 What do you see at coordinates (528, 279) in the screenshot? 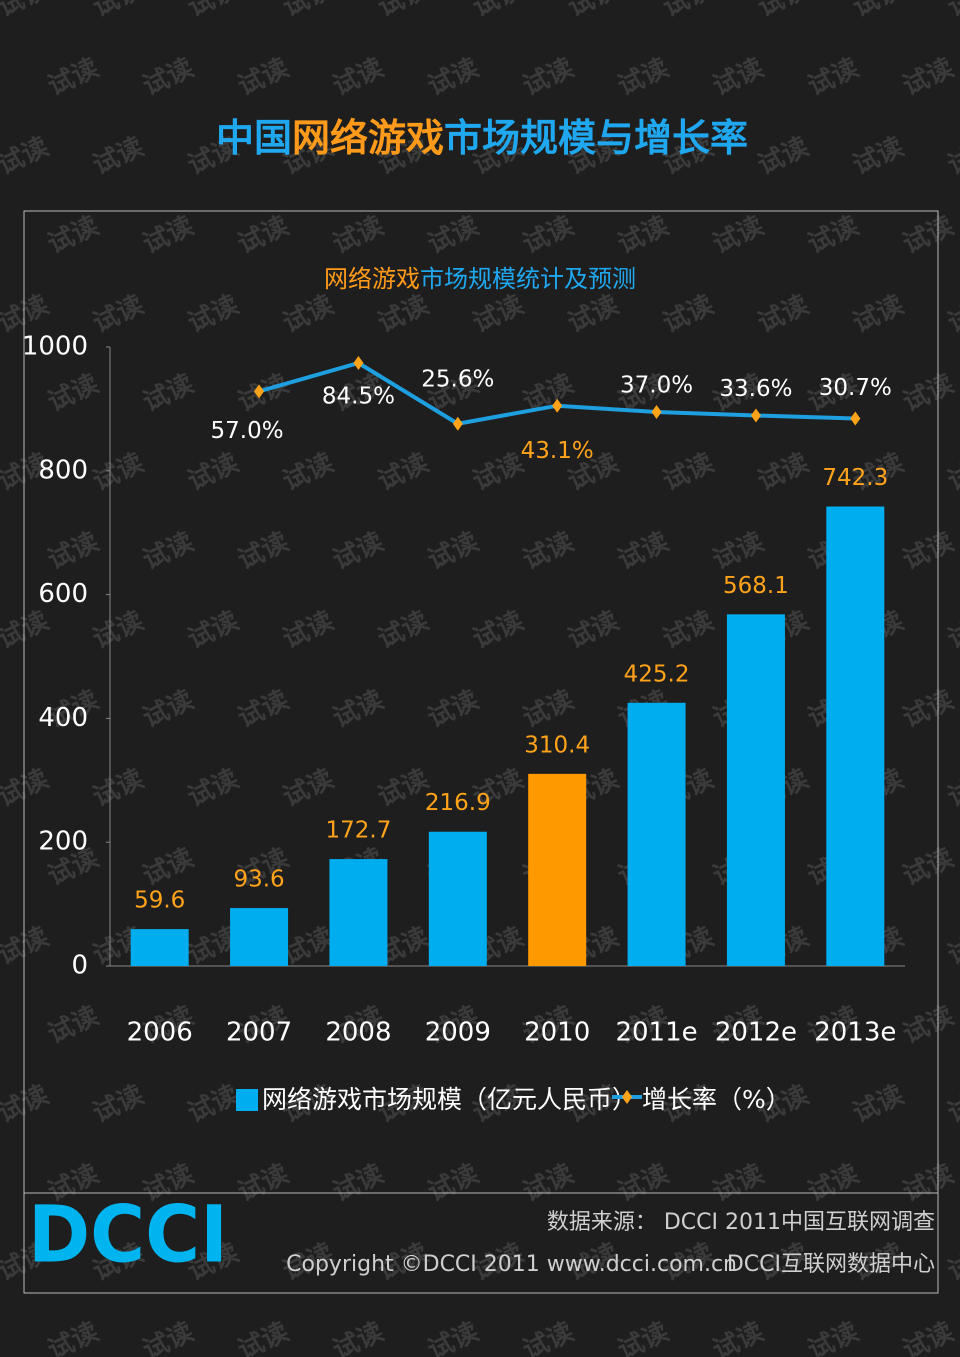
I see `subtitle-part: 市场规模统计及预测` at bounding box center [528, 279].